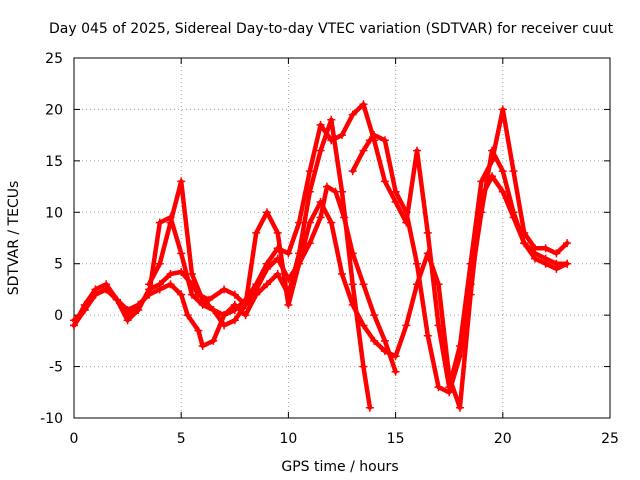 The image size is (640, 480). What do you see at coordinates (503, 439) in the screenshot?
I see `x-tick-label: 20` at bounding box center [503, 439].